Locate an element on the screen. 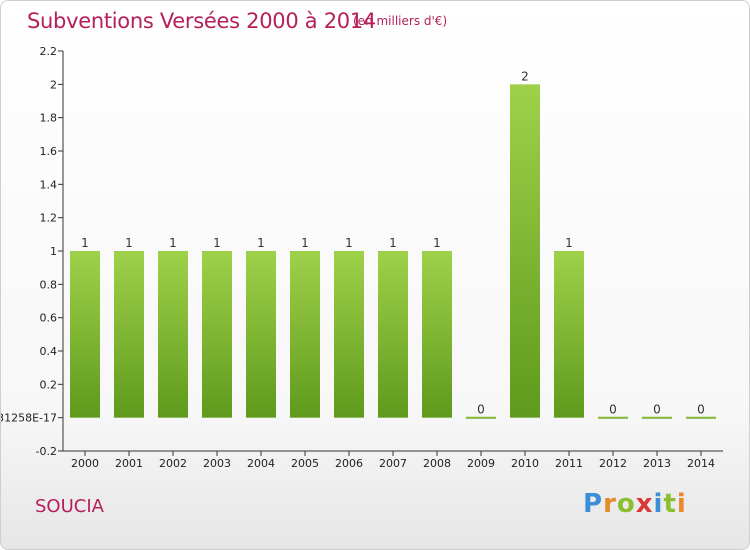  data-label: 2 is located at coordinates (525, 76).